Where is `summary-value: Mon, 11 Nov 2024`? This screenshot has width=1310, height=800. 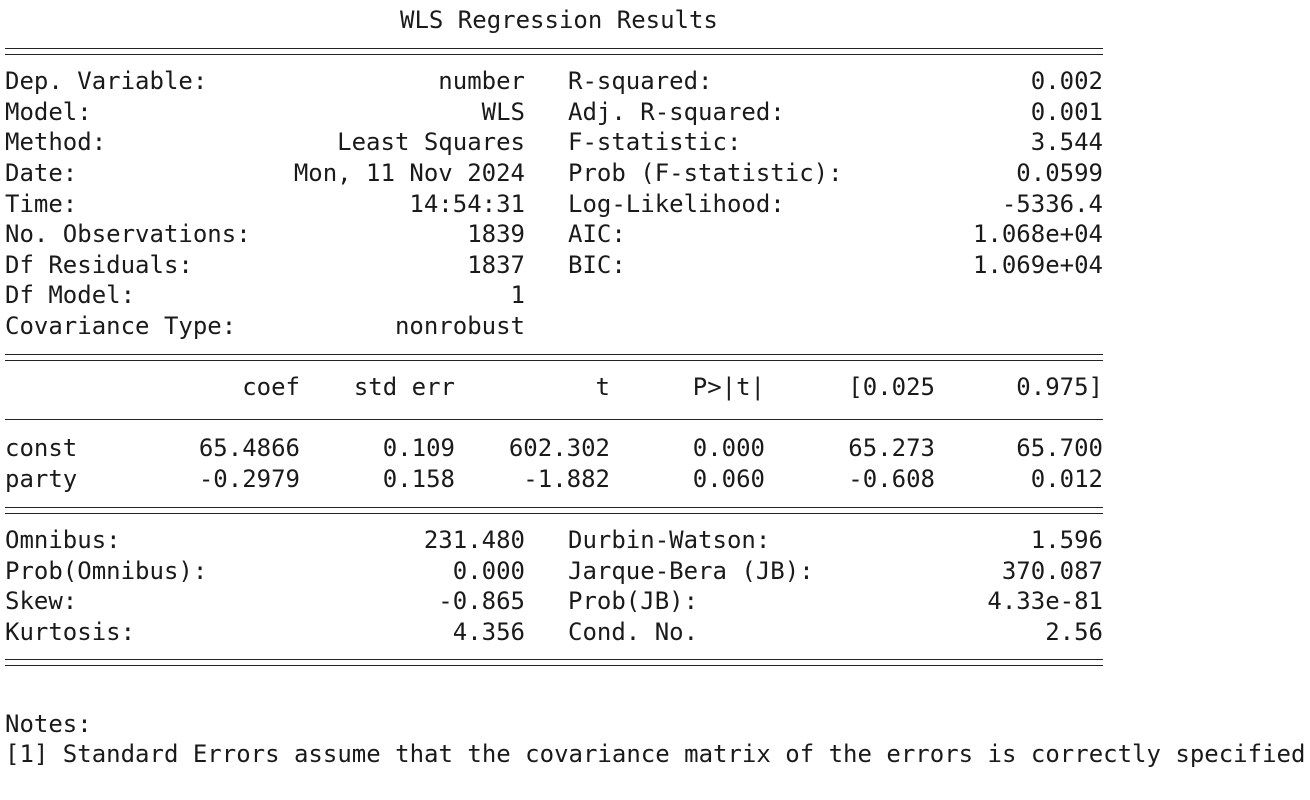
summary-value: Mon, 11 Nov 2024 is located at coordinates (409, 172).